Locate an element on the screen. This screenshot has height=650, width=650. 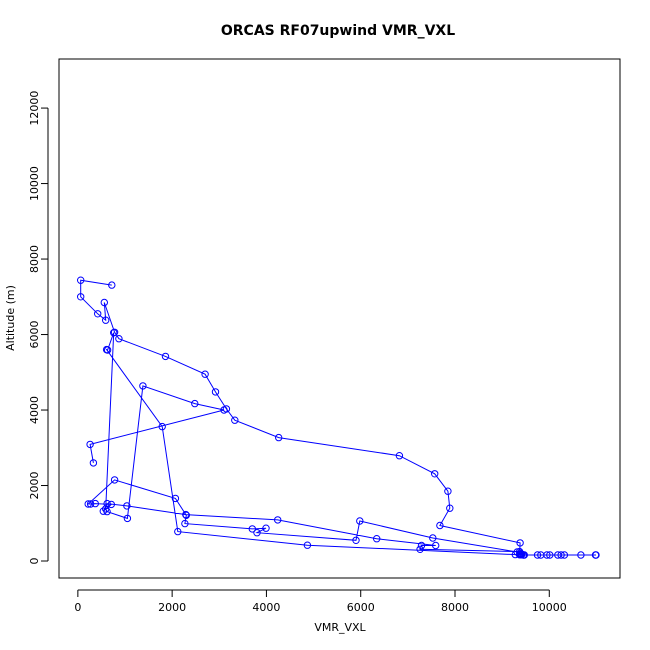
y-axis-label: Altitude (m) is located at coordinates (10, 318).